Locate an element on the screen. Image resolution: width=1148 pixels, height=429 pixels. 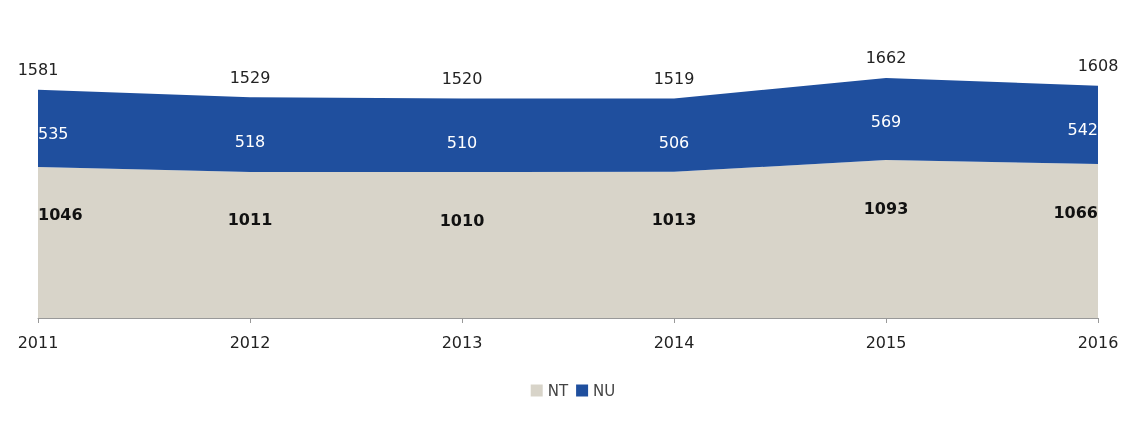
data-label: 518 is located at coordinates (250, 141).